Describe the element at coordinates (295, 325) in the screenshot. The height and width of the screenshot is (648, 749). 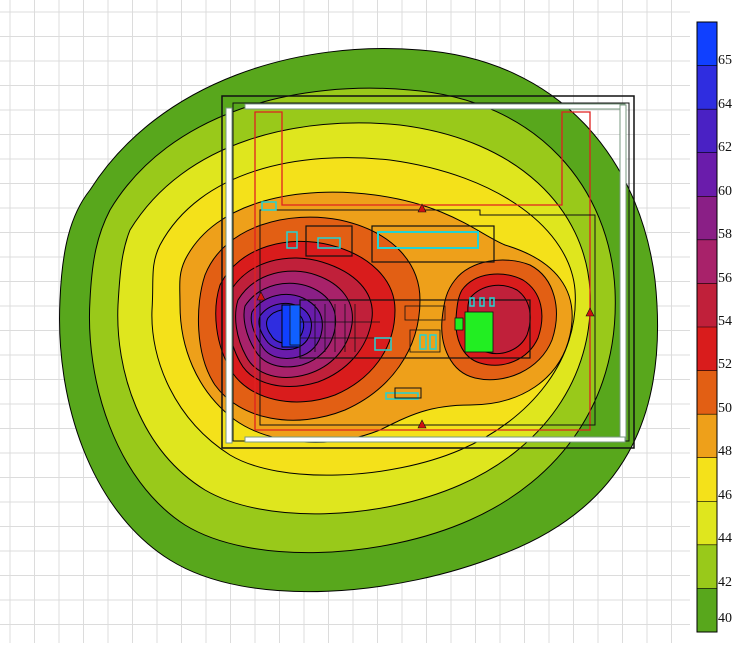
I see `blue-source` at that location.